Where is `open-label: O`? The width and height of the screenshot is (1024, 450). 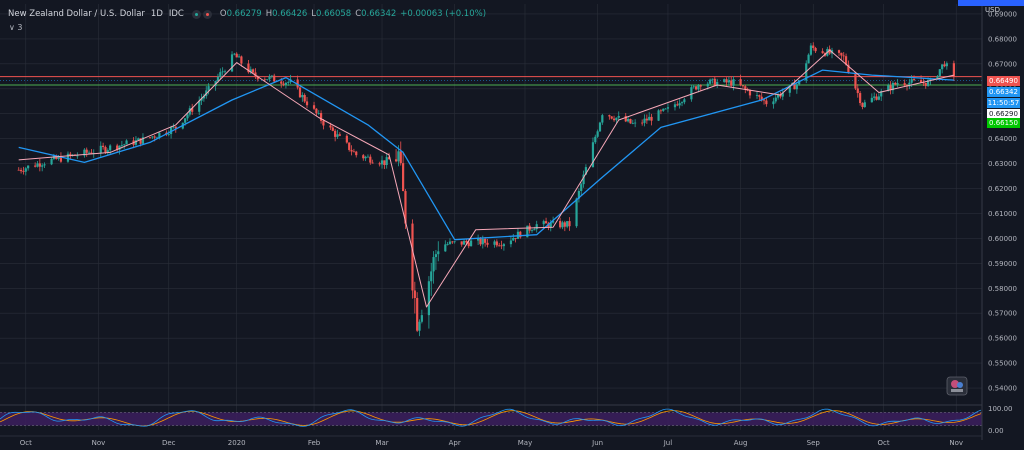
open-label: O is located at coordinates (223, 14).